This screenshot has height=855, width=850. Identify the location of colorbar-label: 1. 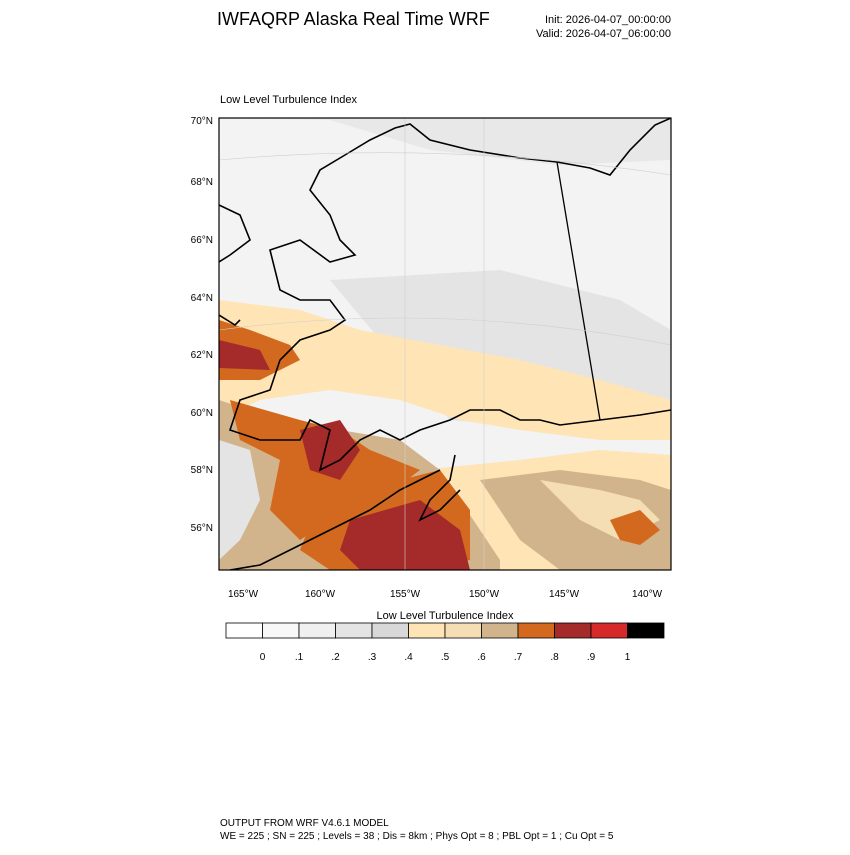
(628, 657).